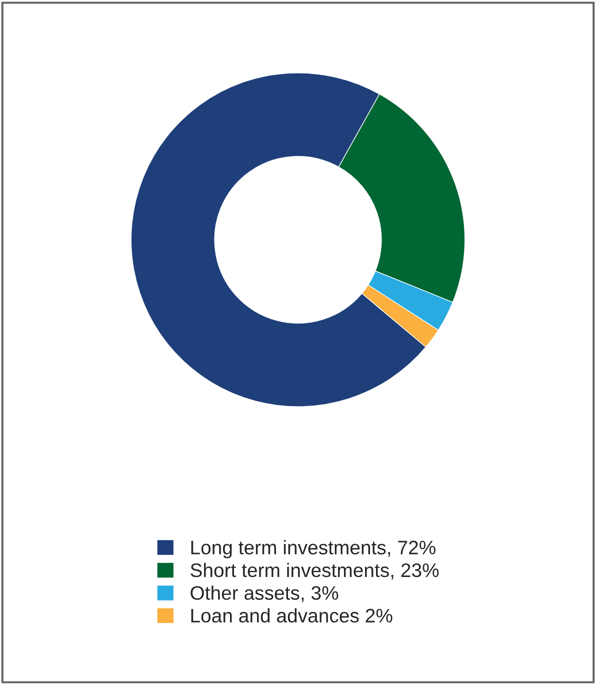 The image size is (596, 685). What do you see at coordinates (313, 549) in the screenshot?
I see `legend-label: Long term investments, 72%` at bounding box center [313, 549].